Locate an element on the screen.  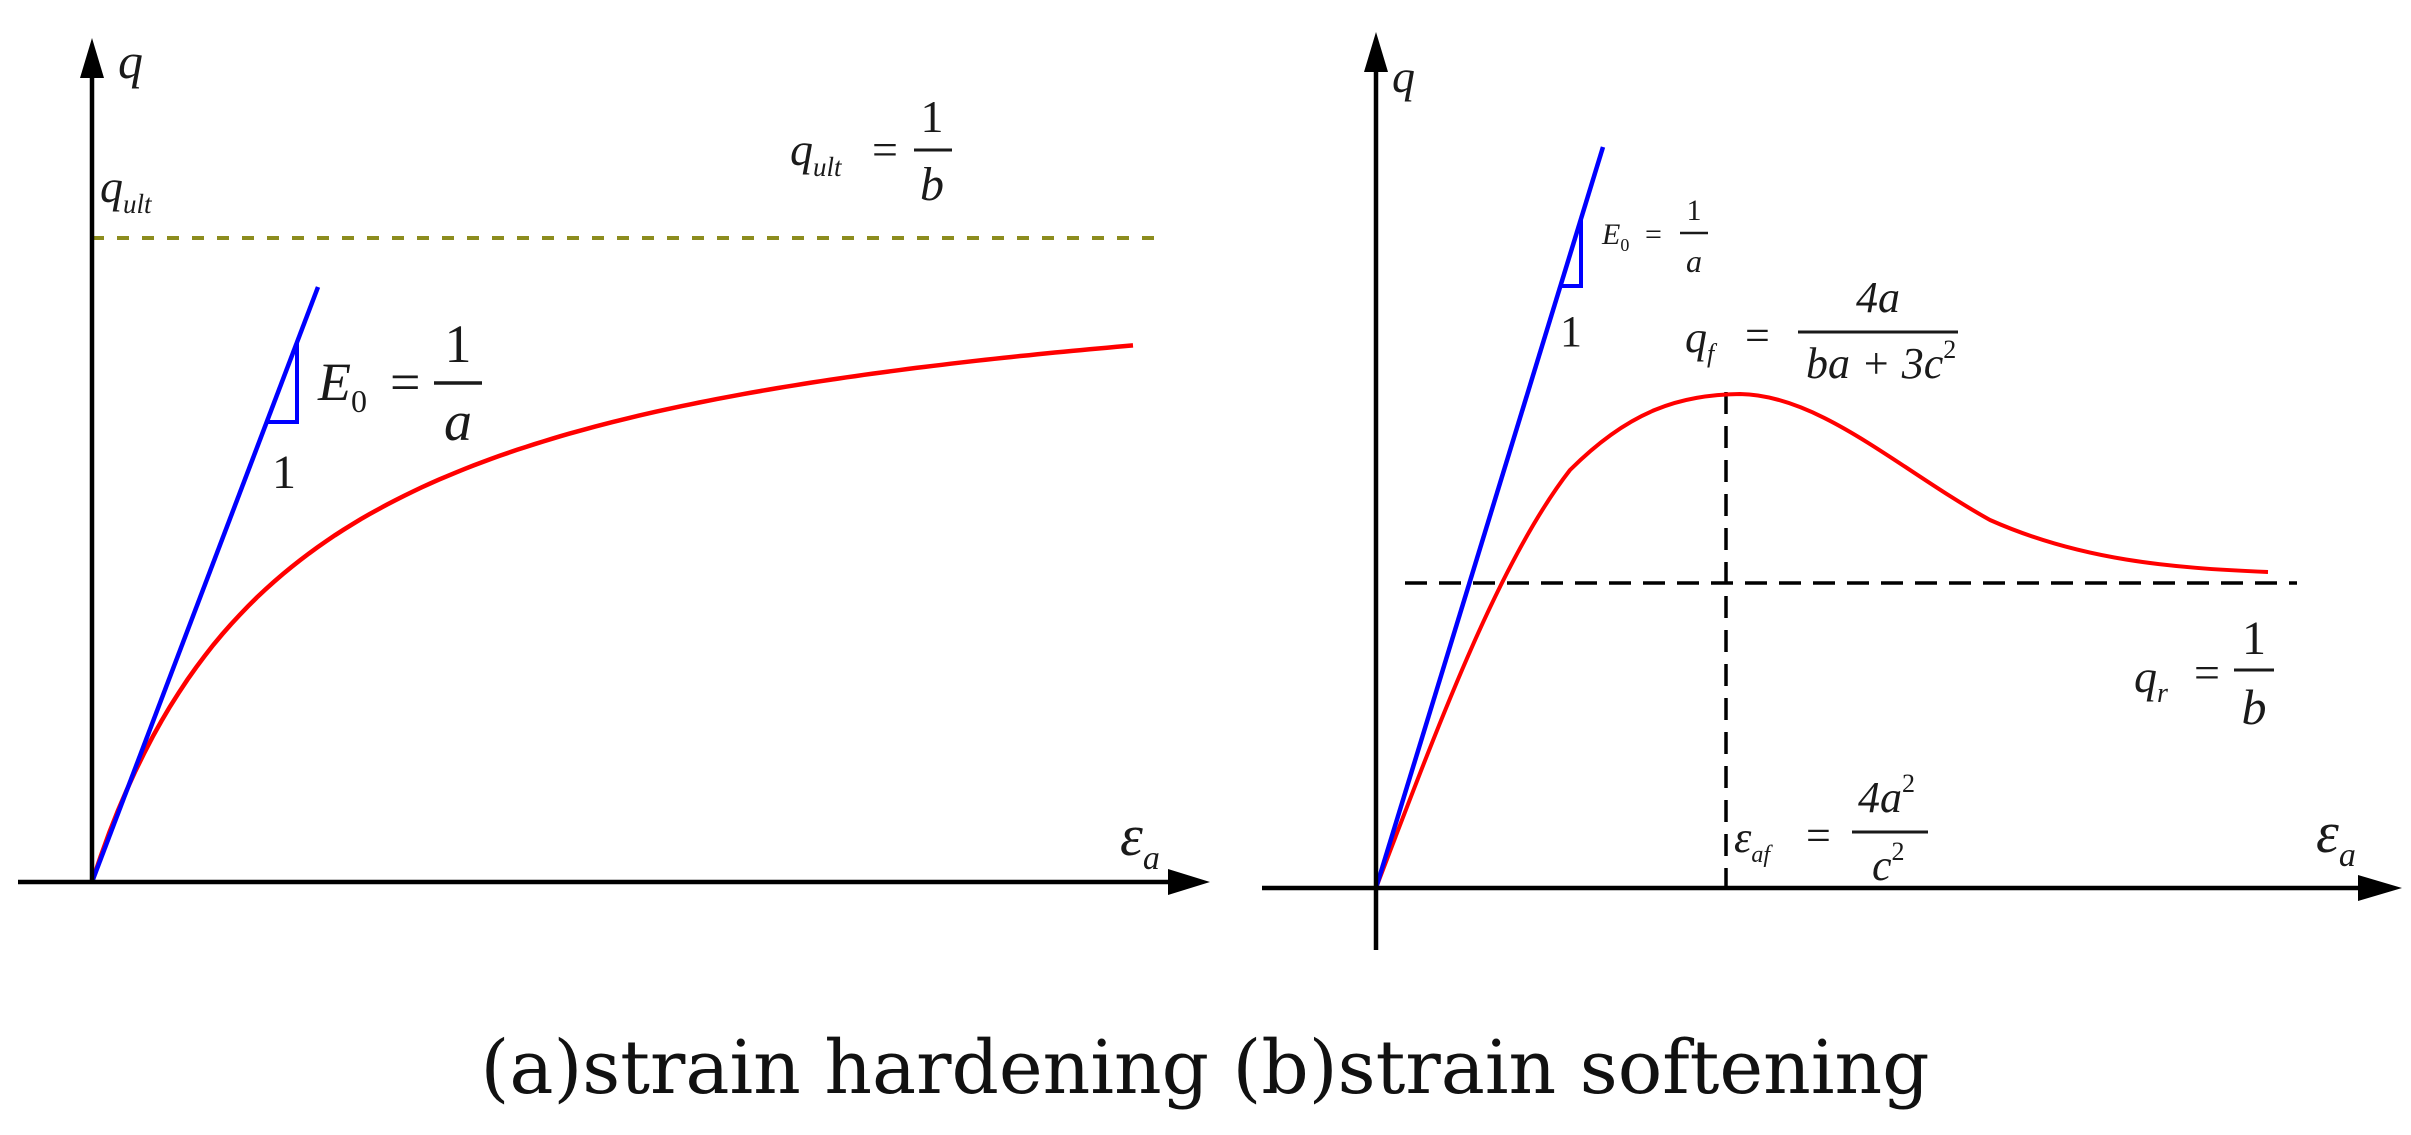
panel-b-x-axis-label: εa is located at coordinates (2336, 837).